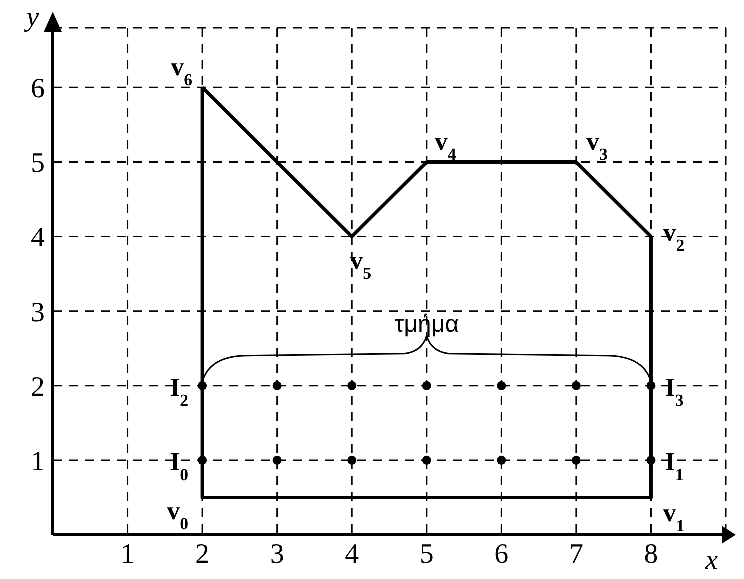 Image resolution: width=744 pixels, height=579 pixels. Describe the element at coordinates (427, 554) in the screenshot. I see `x-tick-label: 5` at that location.